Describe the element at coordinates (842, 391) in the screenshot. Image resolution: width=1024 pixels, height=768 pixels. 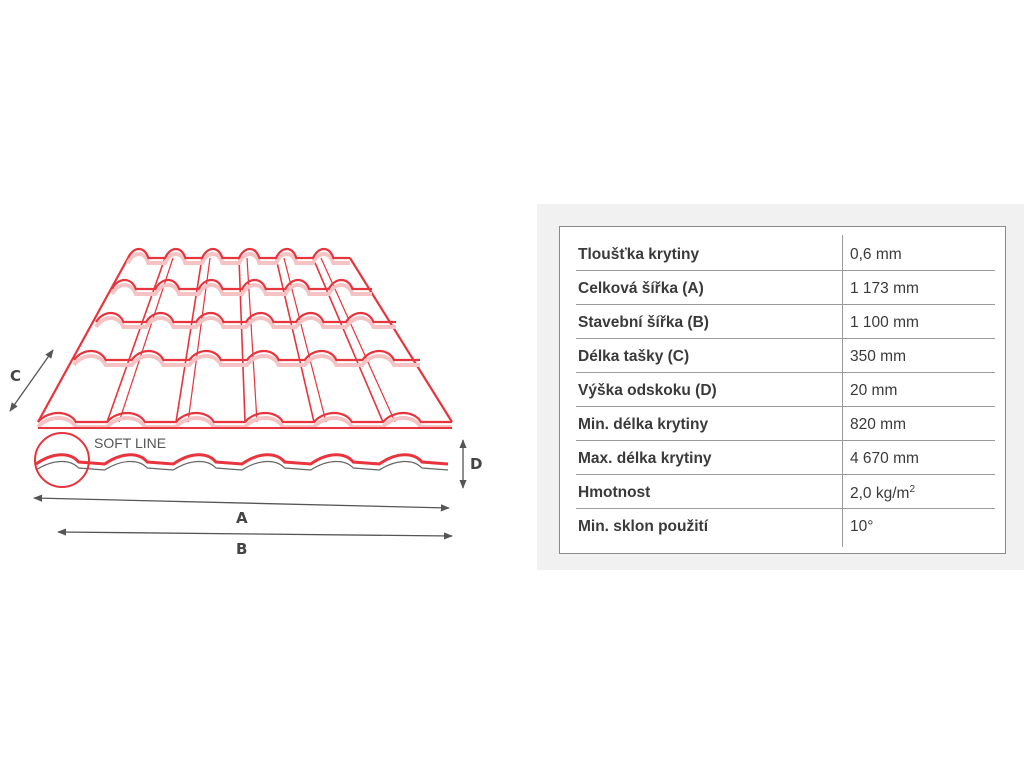
I see `column-divider` at that location.